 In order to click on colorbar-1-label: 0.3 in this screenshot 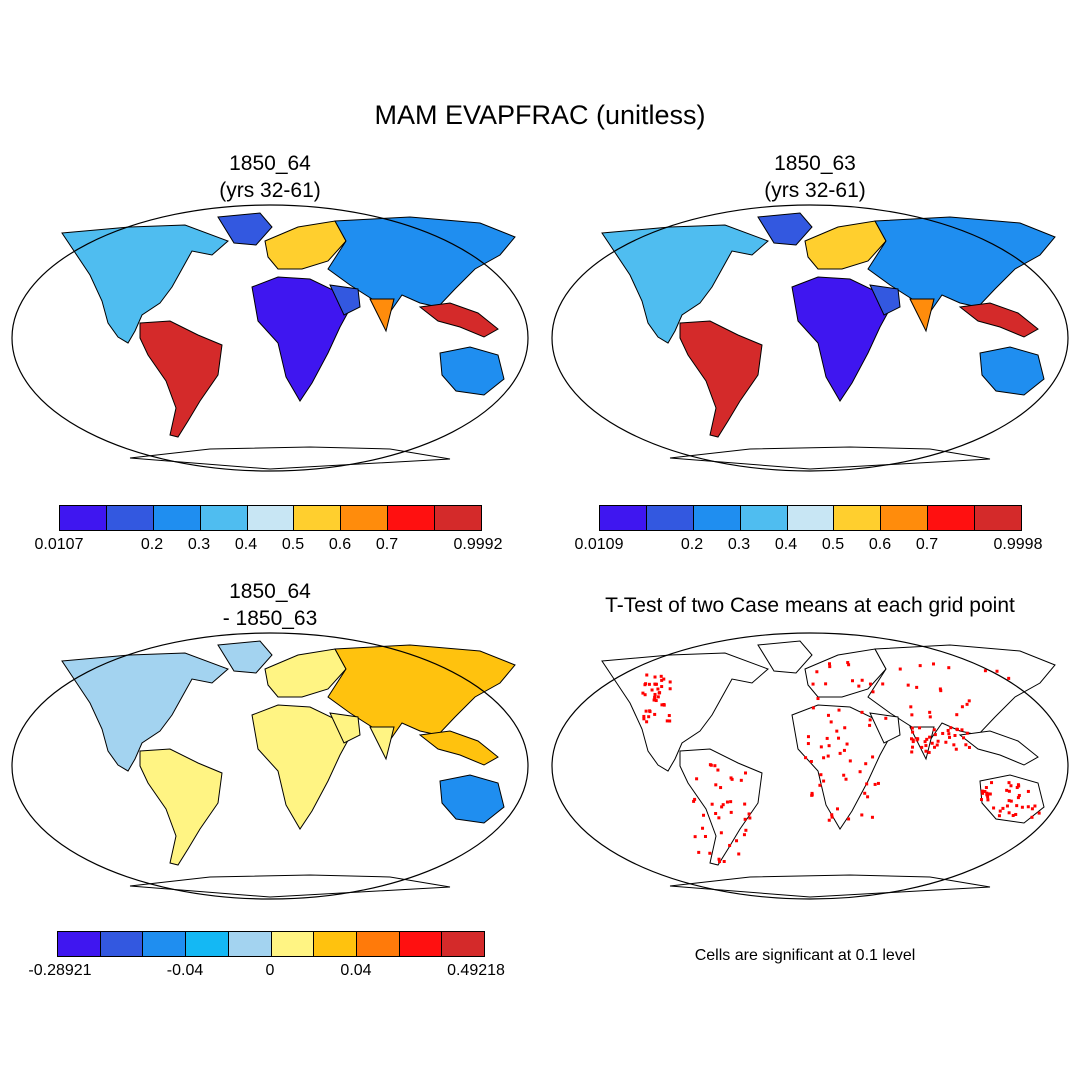, I will do `click(199, 544)`.